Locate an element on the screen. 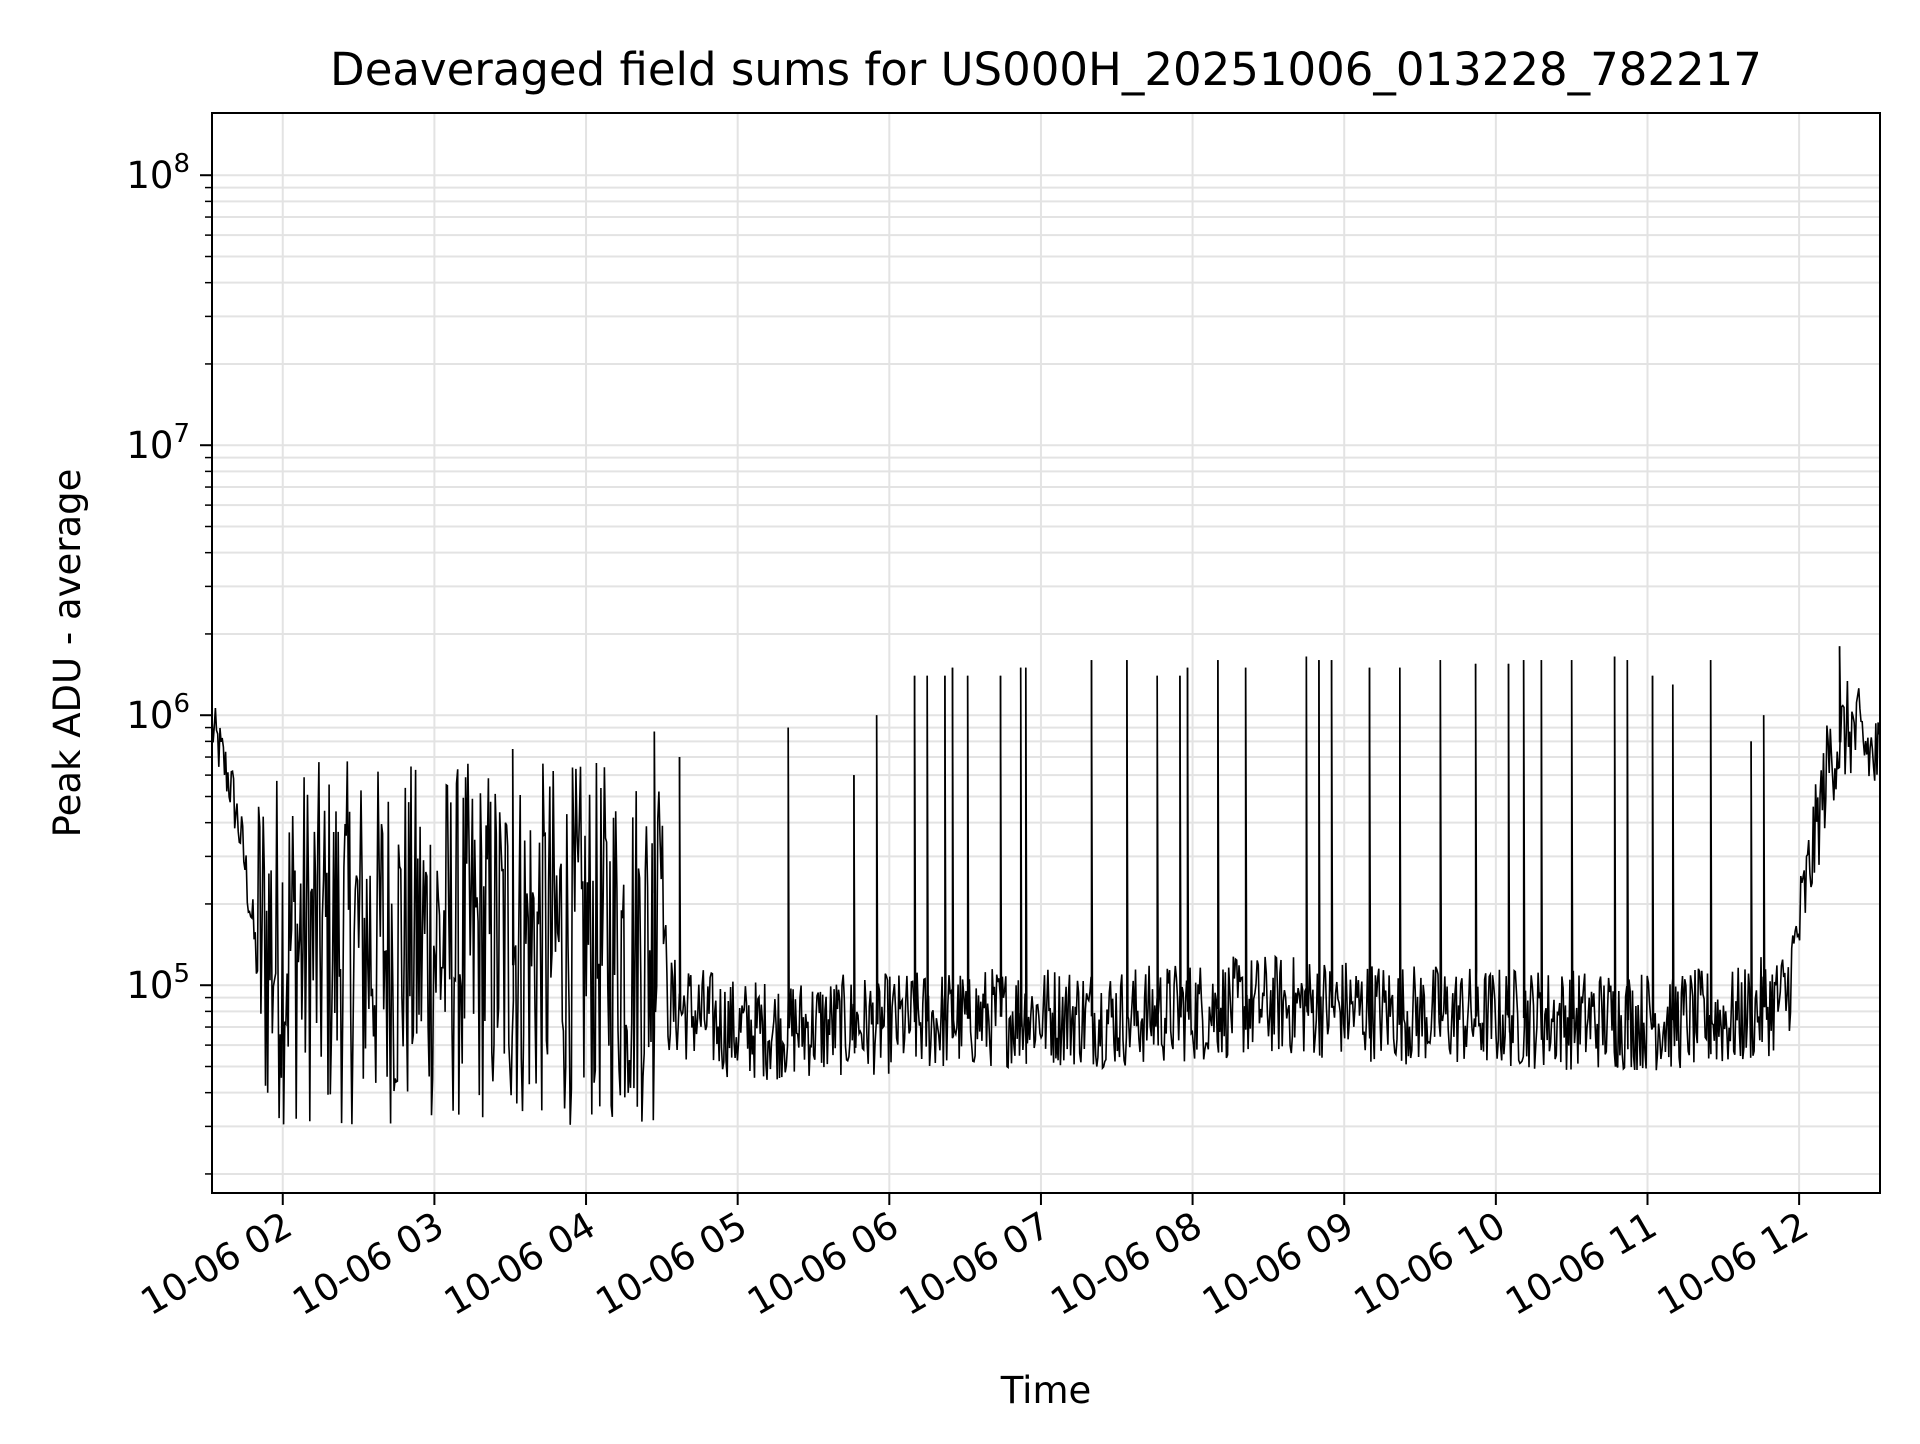  y-tick-exponent: 6 is located at coordinates (181, 704).